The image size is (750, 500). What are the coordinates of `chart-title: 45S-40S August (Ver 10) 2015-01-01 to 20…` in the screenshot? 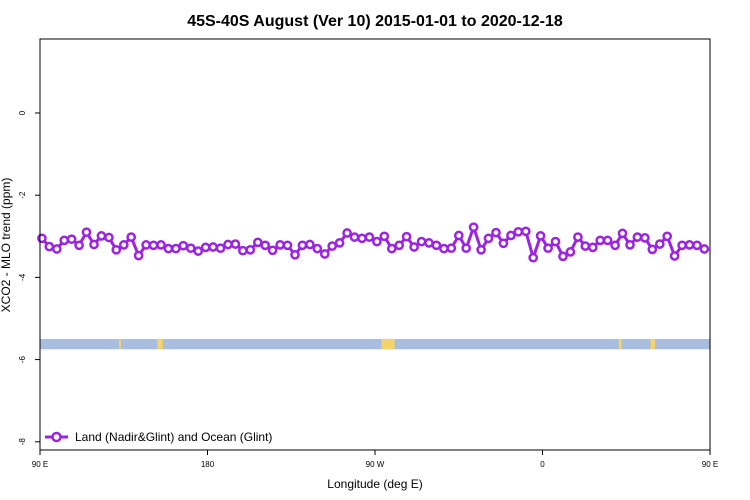 It's located at (375, 21).